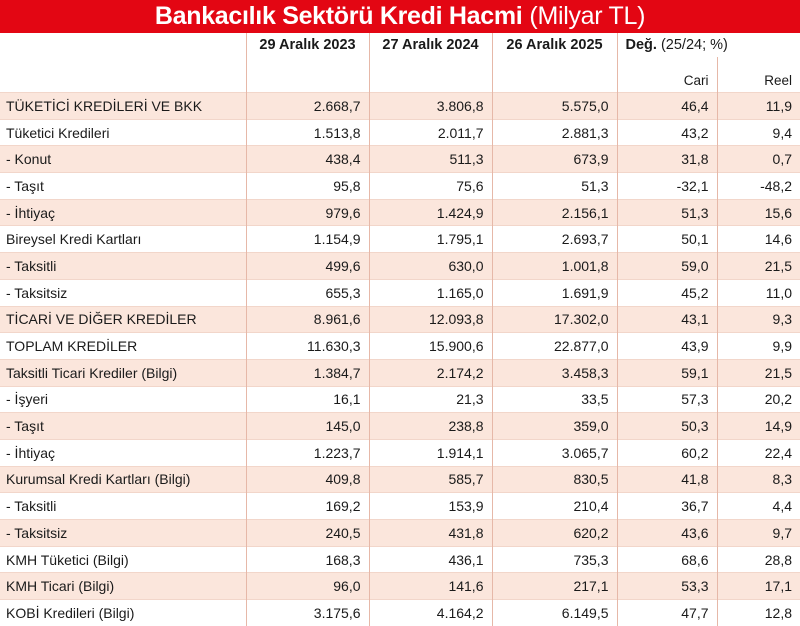 The width and height of the screenshot is (800, 626). Describe the element at coordinates (430, 506) in the screenshot. I see `value-2024: 153,9` at that location.